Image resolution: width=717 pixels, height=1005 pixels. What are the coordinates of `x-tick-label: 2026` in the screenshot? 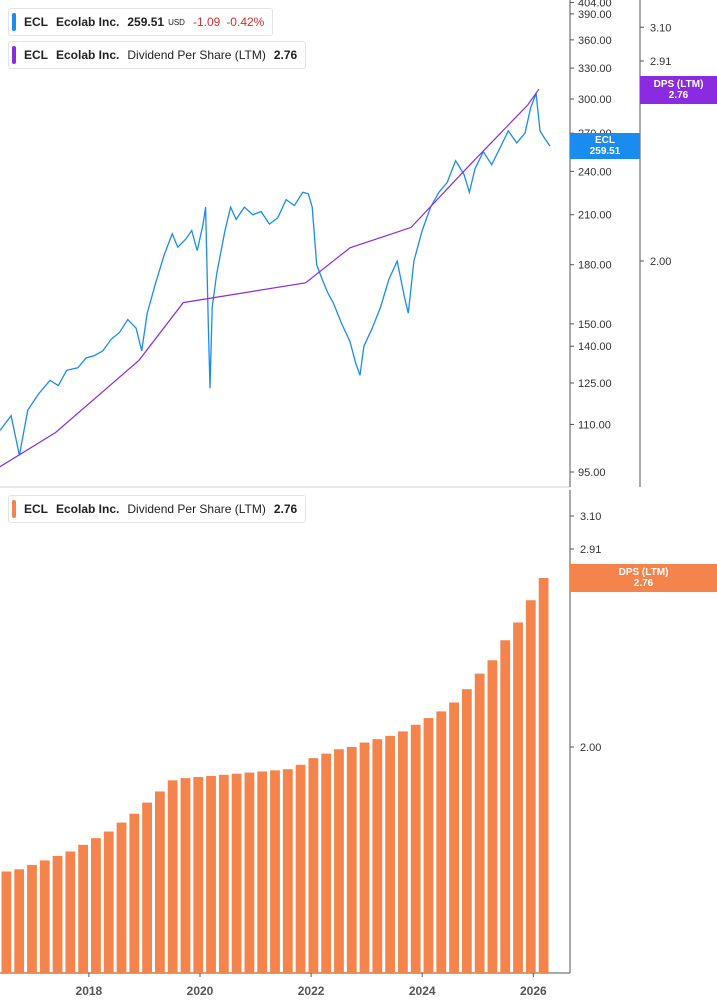 It's located at (533, 991).